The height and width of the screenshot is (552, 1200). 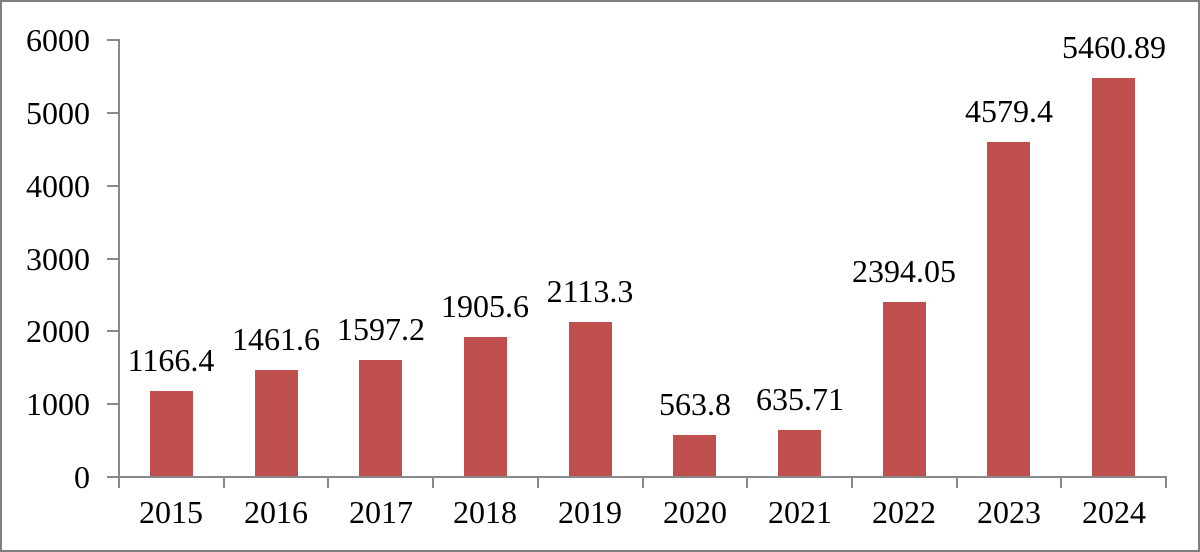 I want to click on bar-value-label: 1166.4, so click(x=171, y=360).